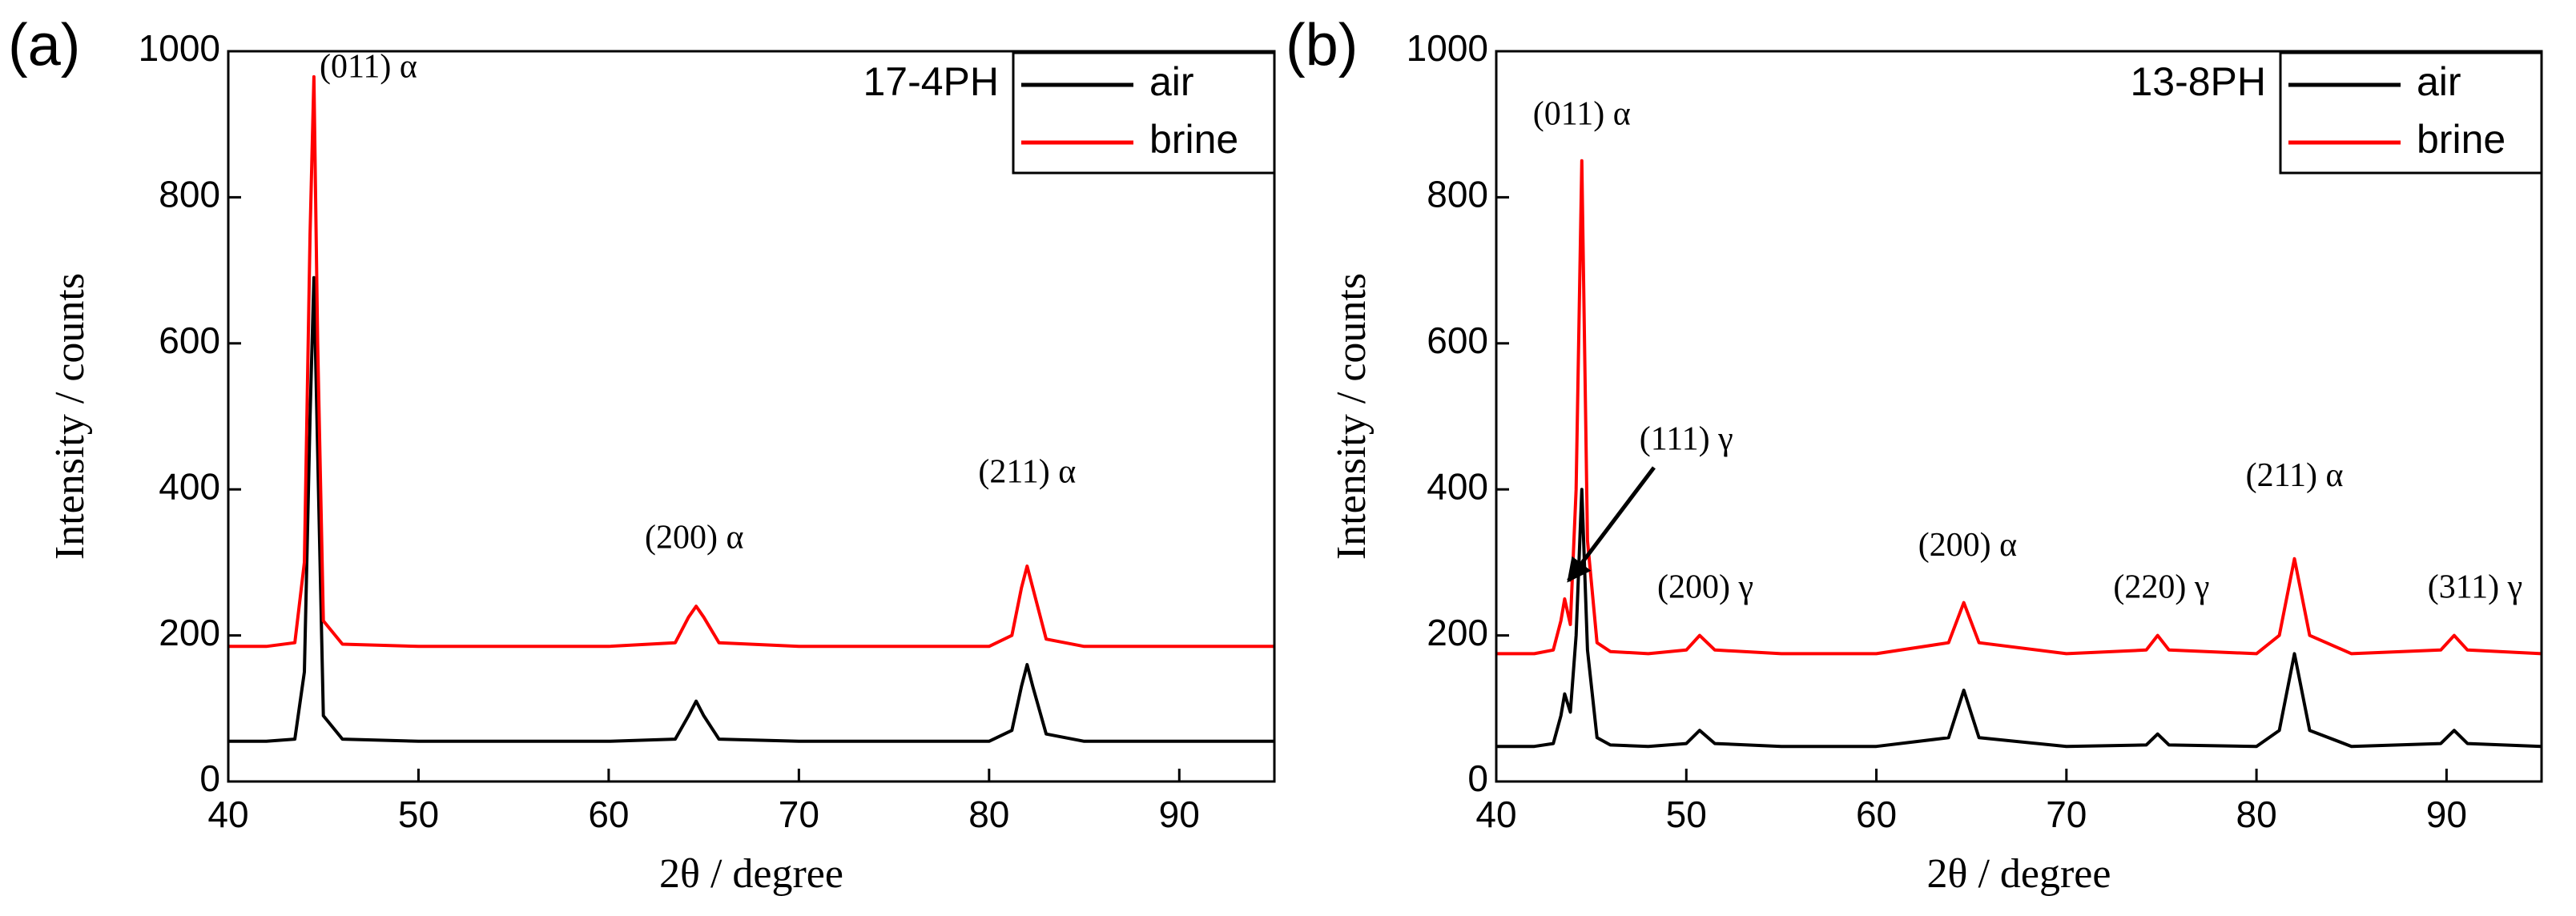 Image resolution: width=2576 pixels, height=916 pixels. Describe the element at coordinates (931, 81) in the screenshot. I see `legend-title: 17-4PH` at that location.